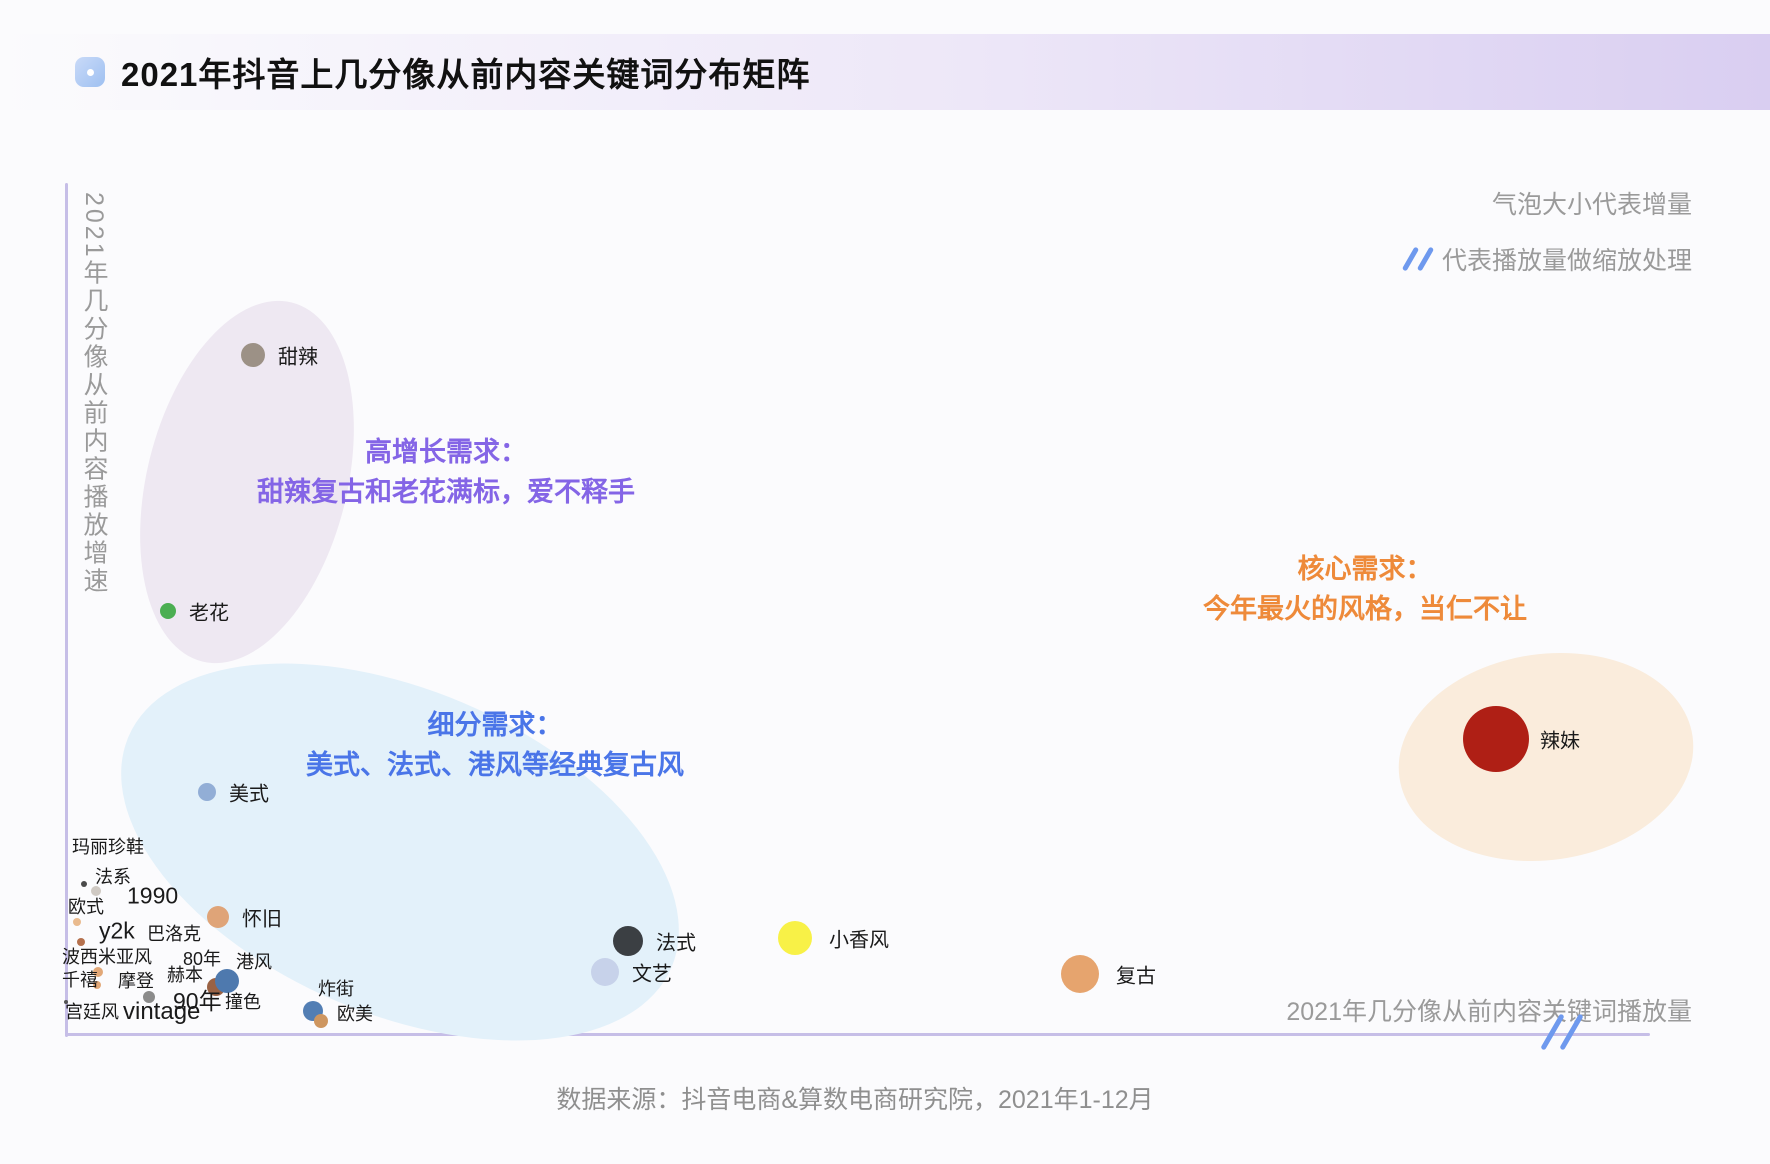  What do you see at coordinates (153, 895) in the screenshot?
I see `keyword-label: 1990` at bounding box center [153, 895].